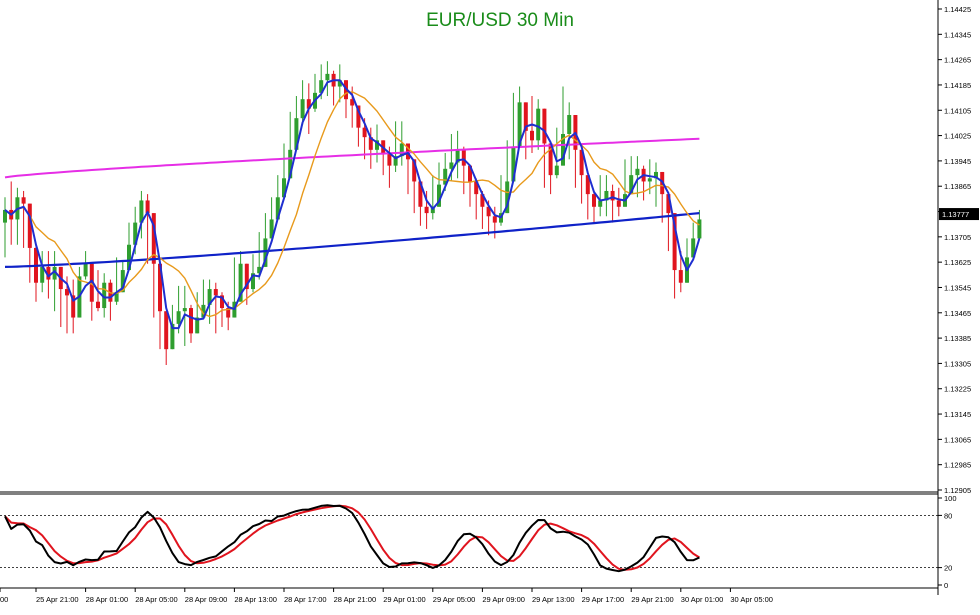  I want to click on price-tick-label: 1.13545, so click(957, 287).